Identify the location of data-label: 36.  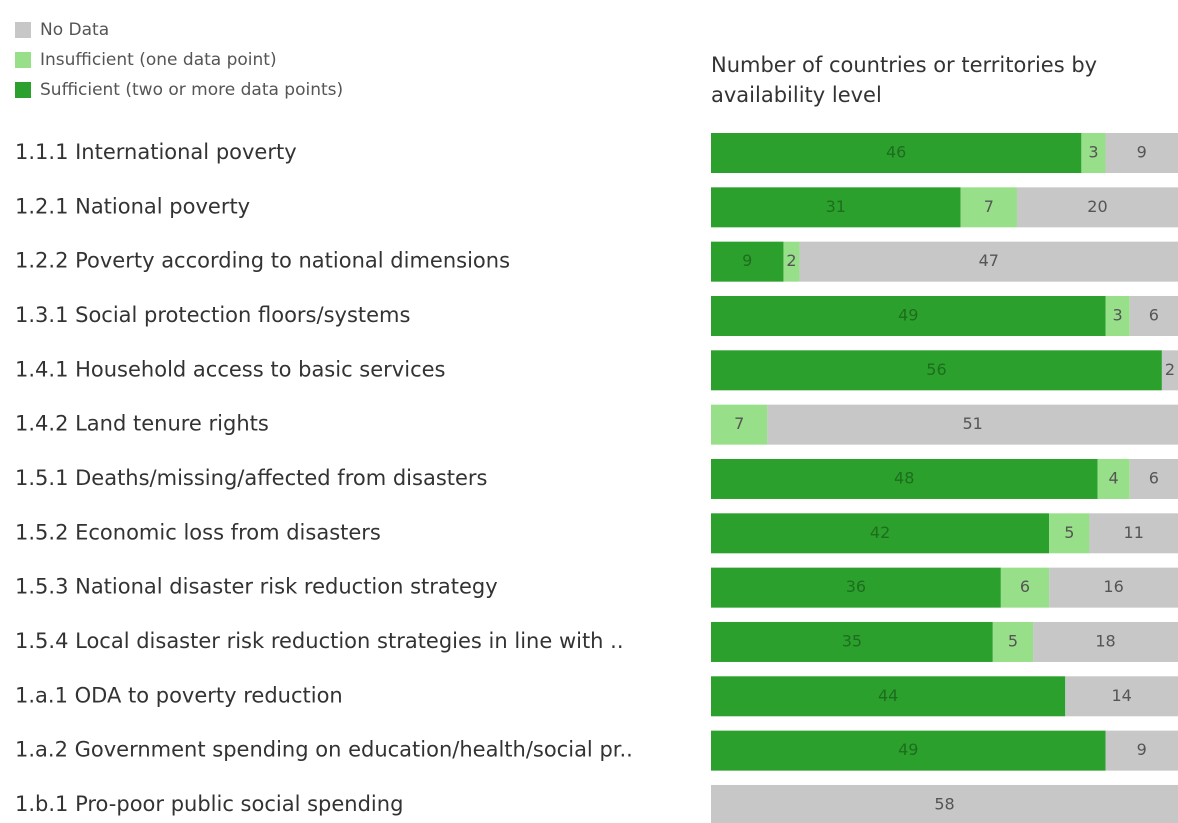
(856, 586).